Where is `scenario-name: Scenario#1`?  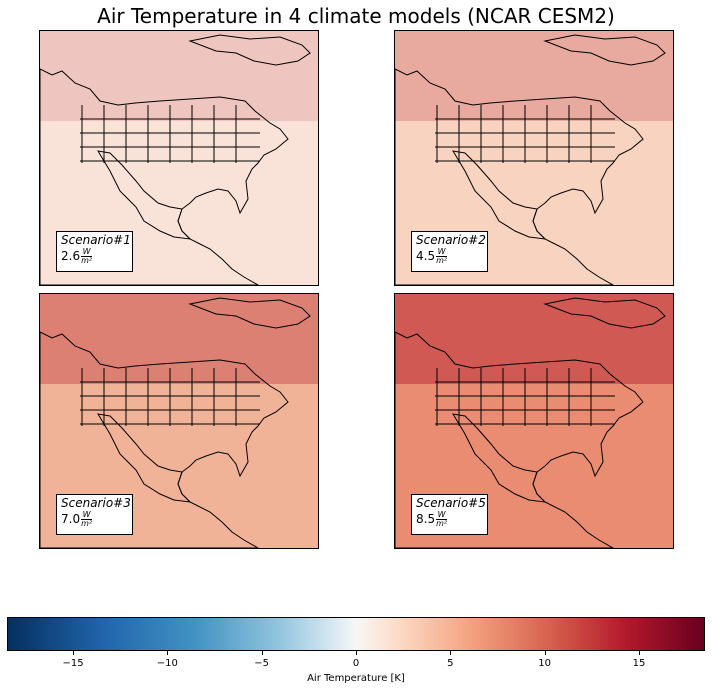
scenario-name: Scenario#1 is located at coordinates (96, 240).